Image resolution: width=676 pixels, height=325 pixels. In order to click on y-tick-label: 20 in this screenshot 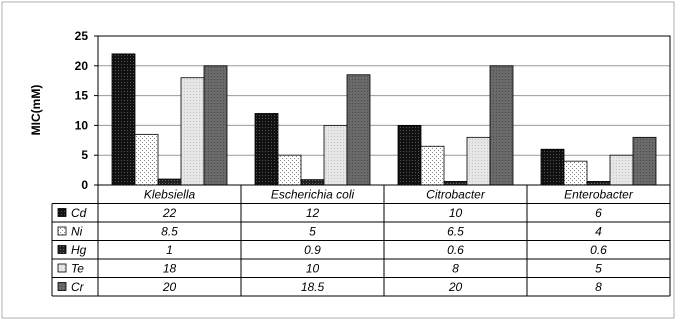, I will do `click(82, 66)`.